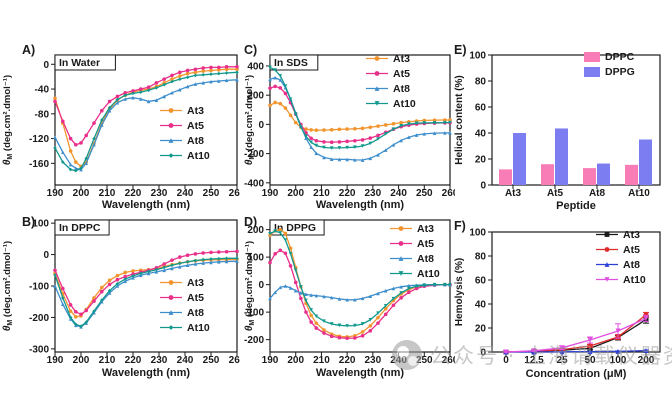  What do you see at coordinates (185, 133) in the screenshot?
I see `panel-A-legend: At3 At5 At8 At10` at bounding box center [185, 133].